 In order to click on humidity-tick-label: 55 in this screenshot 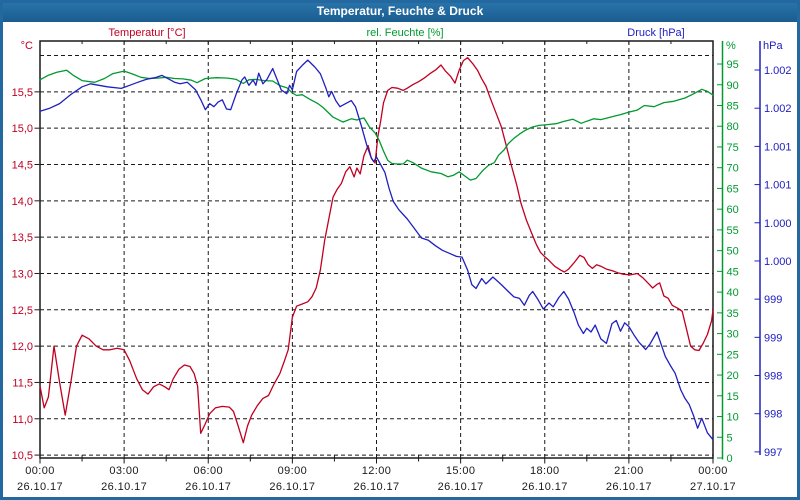, I will do `click(733, 231)`.